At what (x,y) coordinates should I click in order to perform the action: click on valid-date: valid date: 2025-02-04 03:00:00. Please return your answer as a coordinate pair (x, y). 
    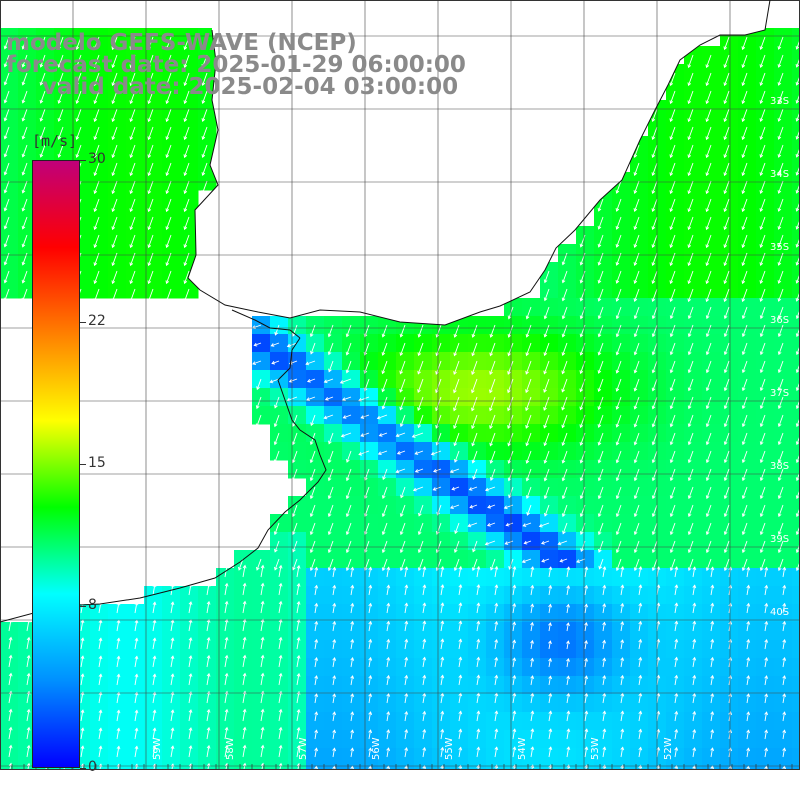
    Looking at the image, I should click on (250, 87).